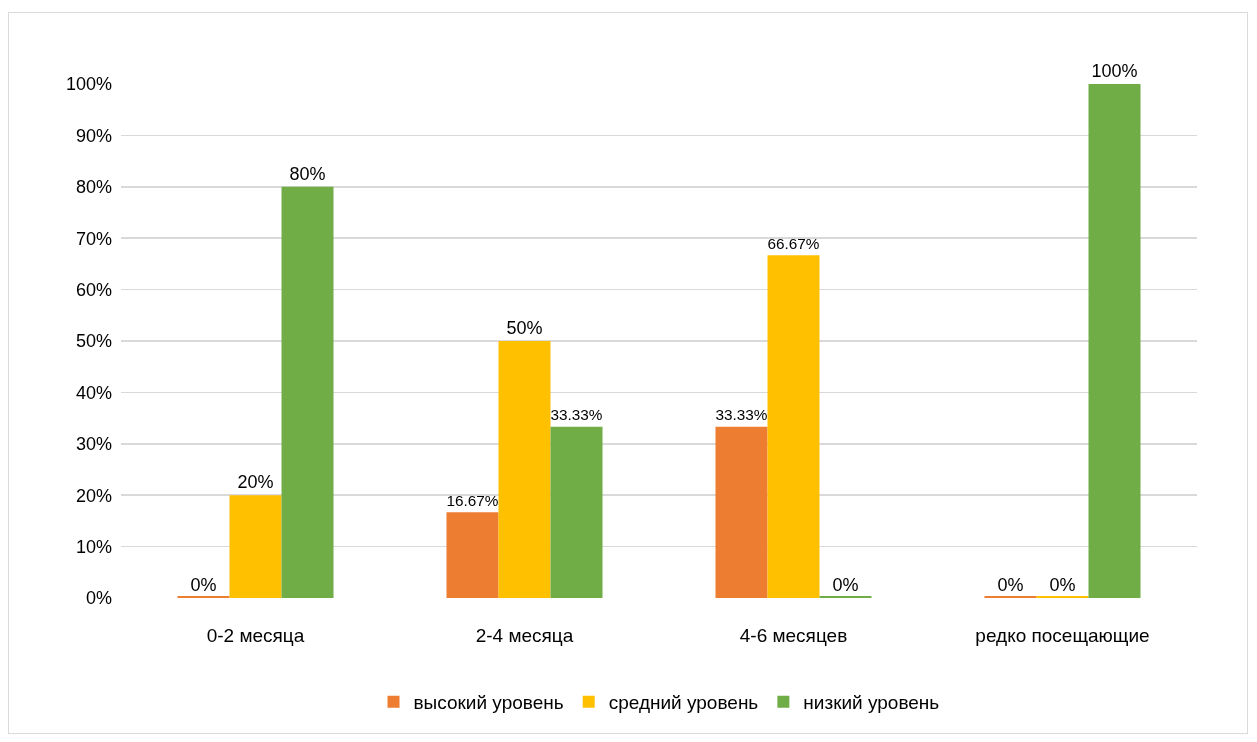  What do you see at coordinates (683, 703) in the screenshot?
I see `legend-label: средний уровень` at bounding box center [683, 703].